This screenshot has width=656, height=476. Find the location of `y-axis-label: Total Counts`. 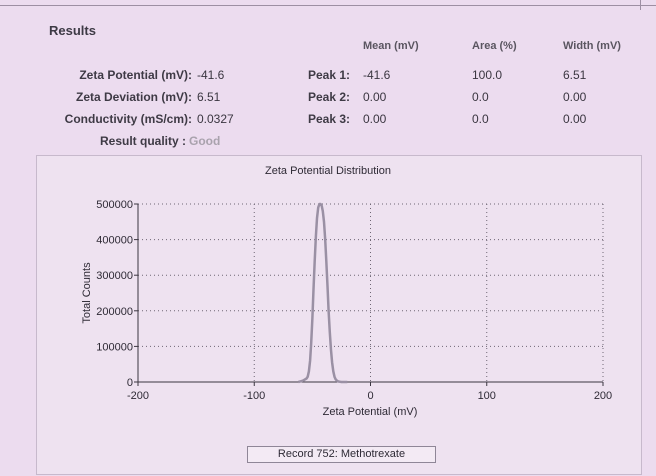

y-axis-label: Total Counts is located at coordinates (87, 293).